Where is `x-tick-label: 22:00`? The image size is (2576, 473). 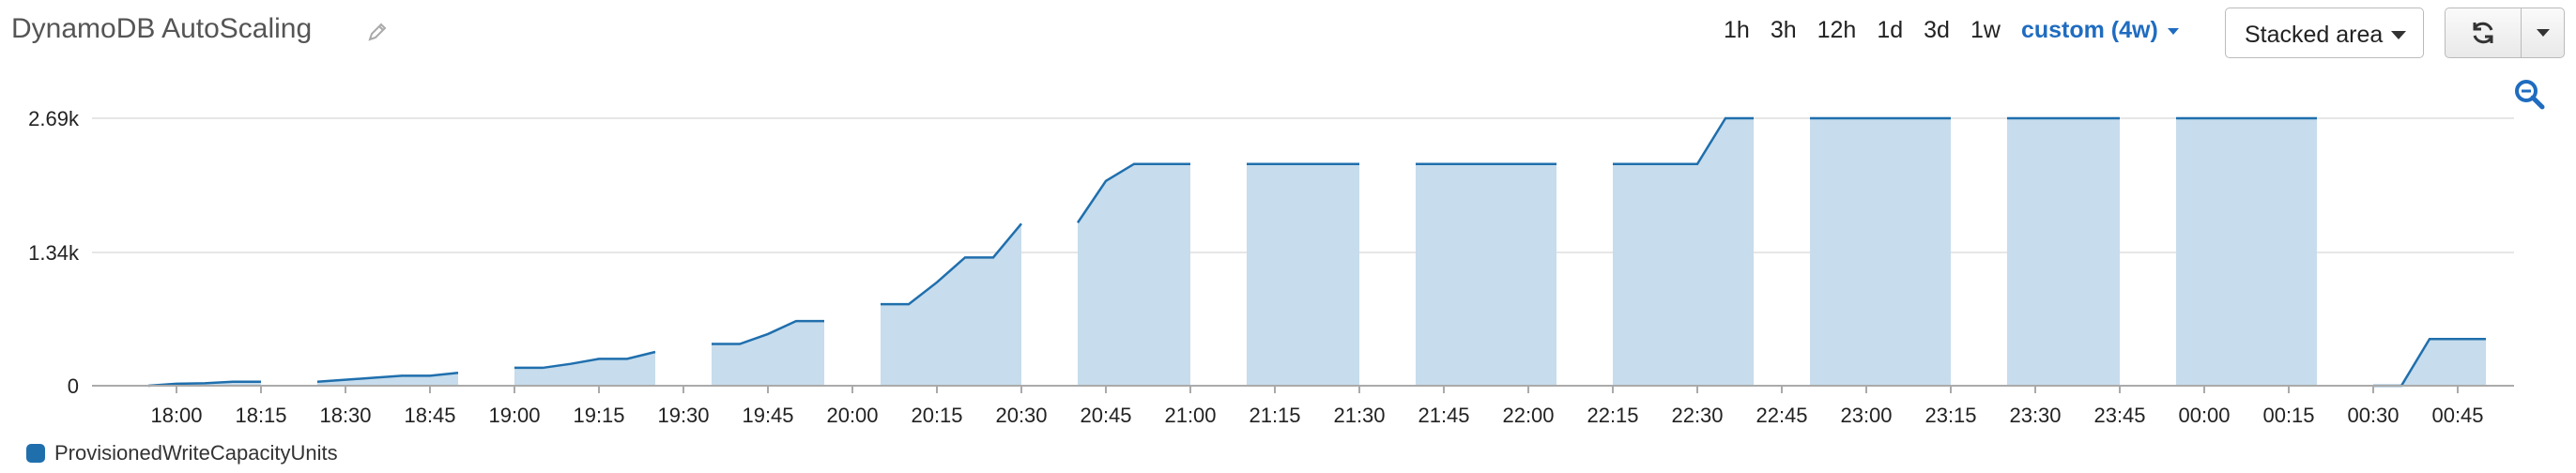 x-tick-label: 22:00 is located at coordinates (1528, 415).